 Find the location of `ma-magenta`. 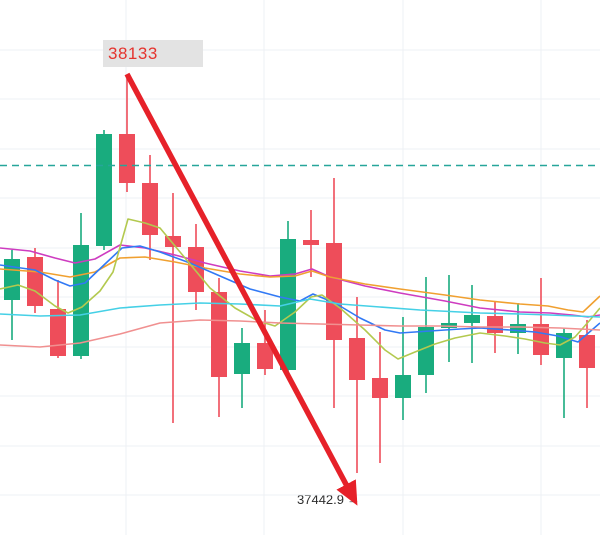

ma-magenta is located at coordinates (300, 281).